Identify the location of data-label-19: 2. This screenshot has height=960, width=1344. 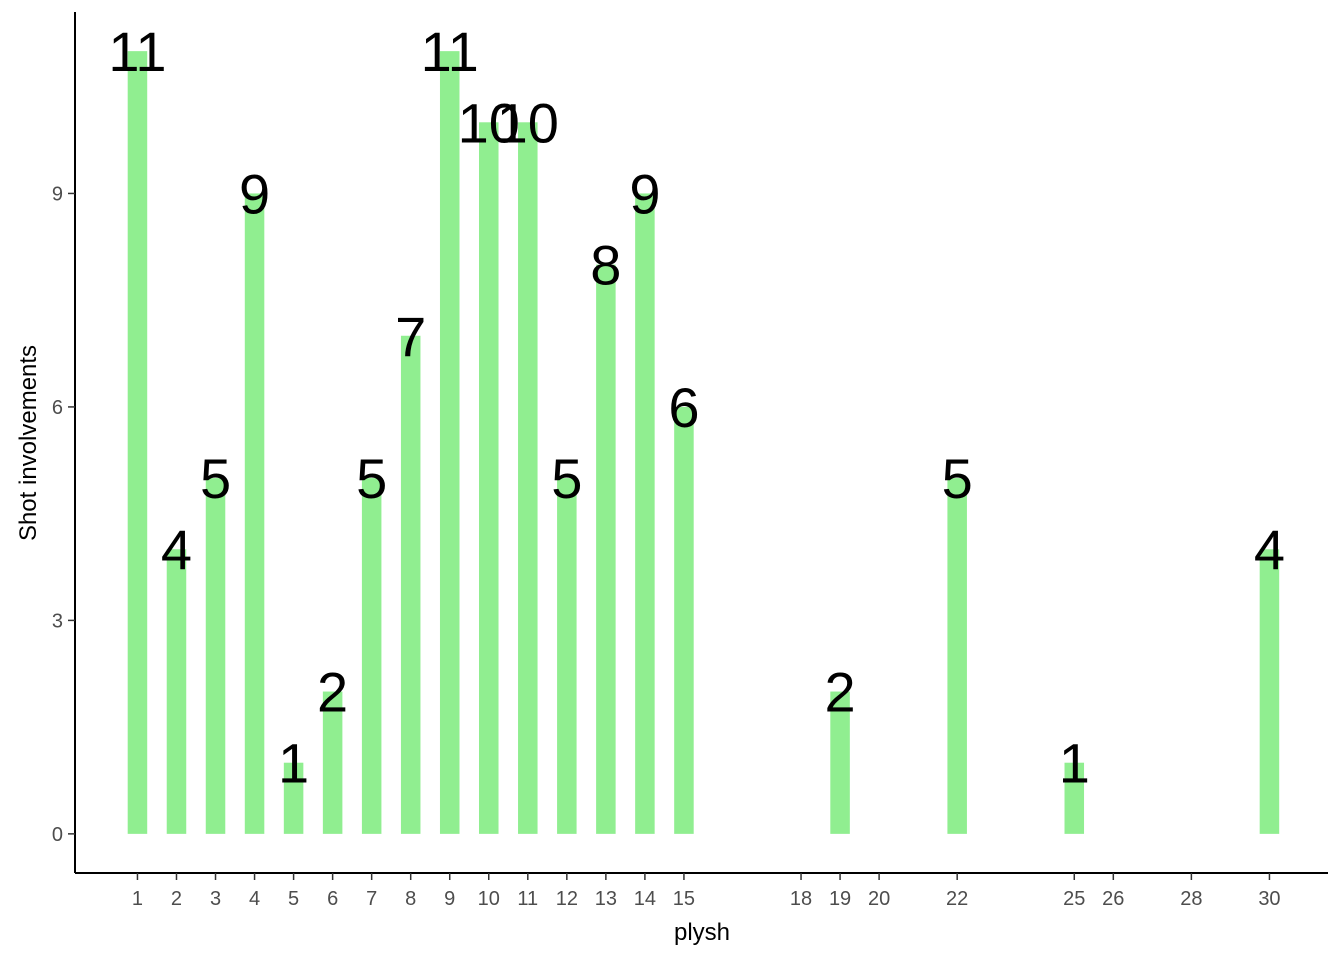
(839, 692).